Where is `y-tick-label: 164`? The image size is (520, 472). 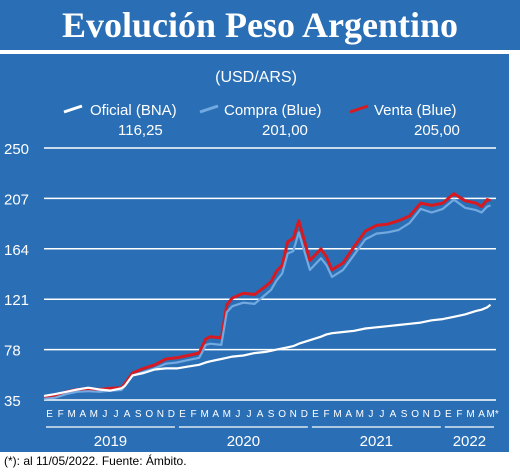 y-tick-label: 164 is located at coordinates (16, 250).